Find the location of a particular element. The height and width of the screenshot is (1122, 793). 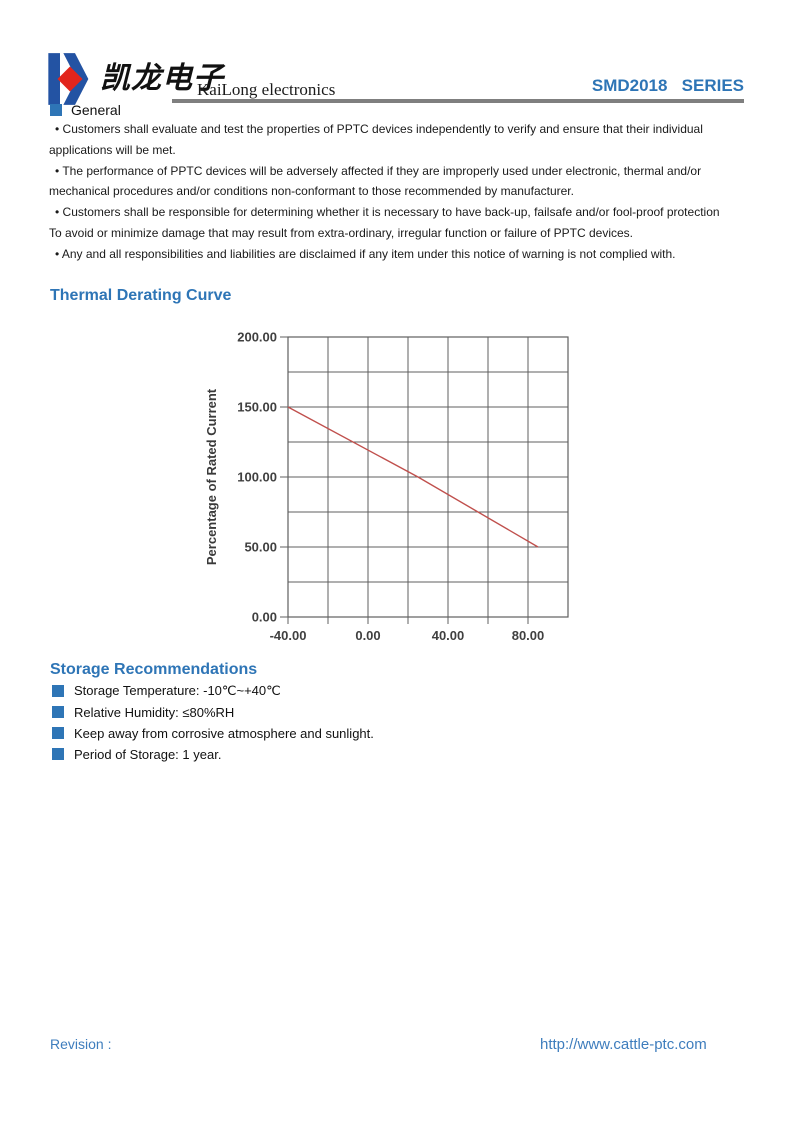

general-section-title: General is located at coordinates (96, 110).